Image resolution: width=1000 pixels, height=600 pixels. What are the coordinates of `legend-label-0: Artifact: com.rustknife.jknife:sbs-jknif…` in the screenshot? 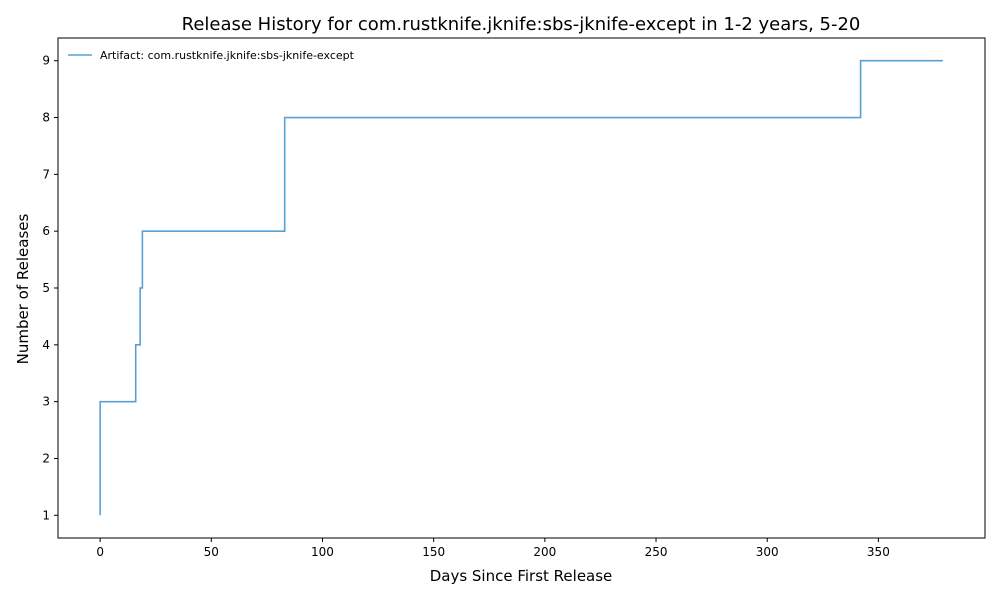 It's located at (227, 55).